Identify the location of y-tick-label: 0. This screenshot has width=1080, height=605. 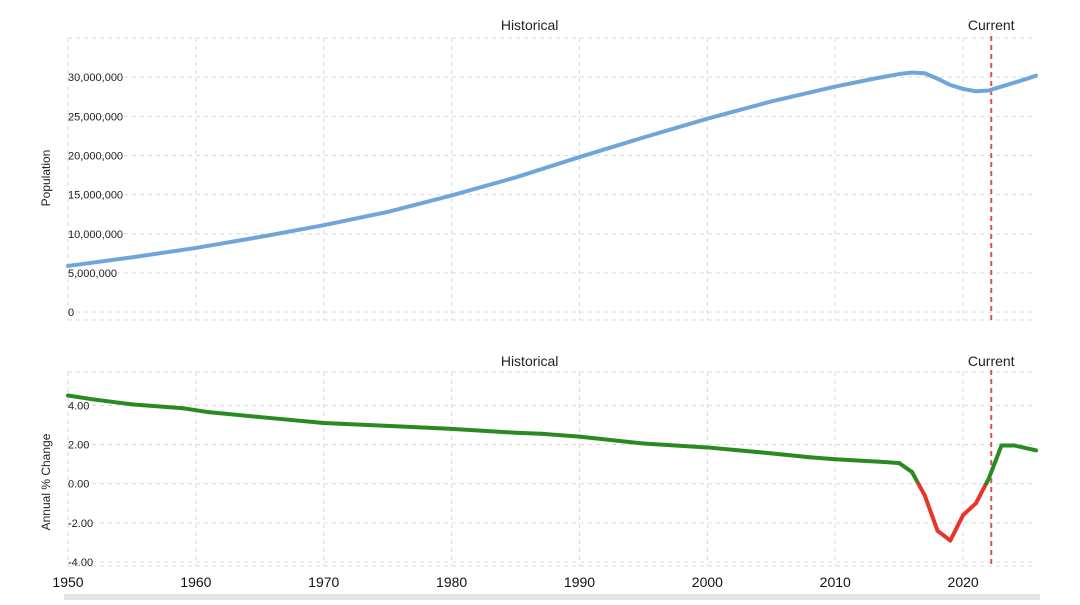
(71, 313).